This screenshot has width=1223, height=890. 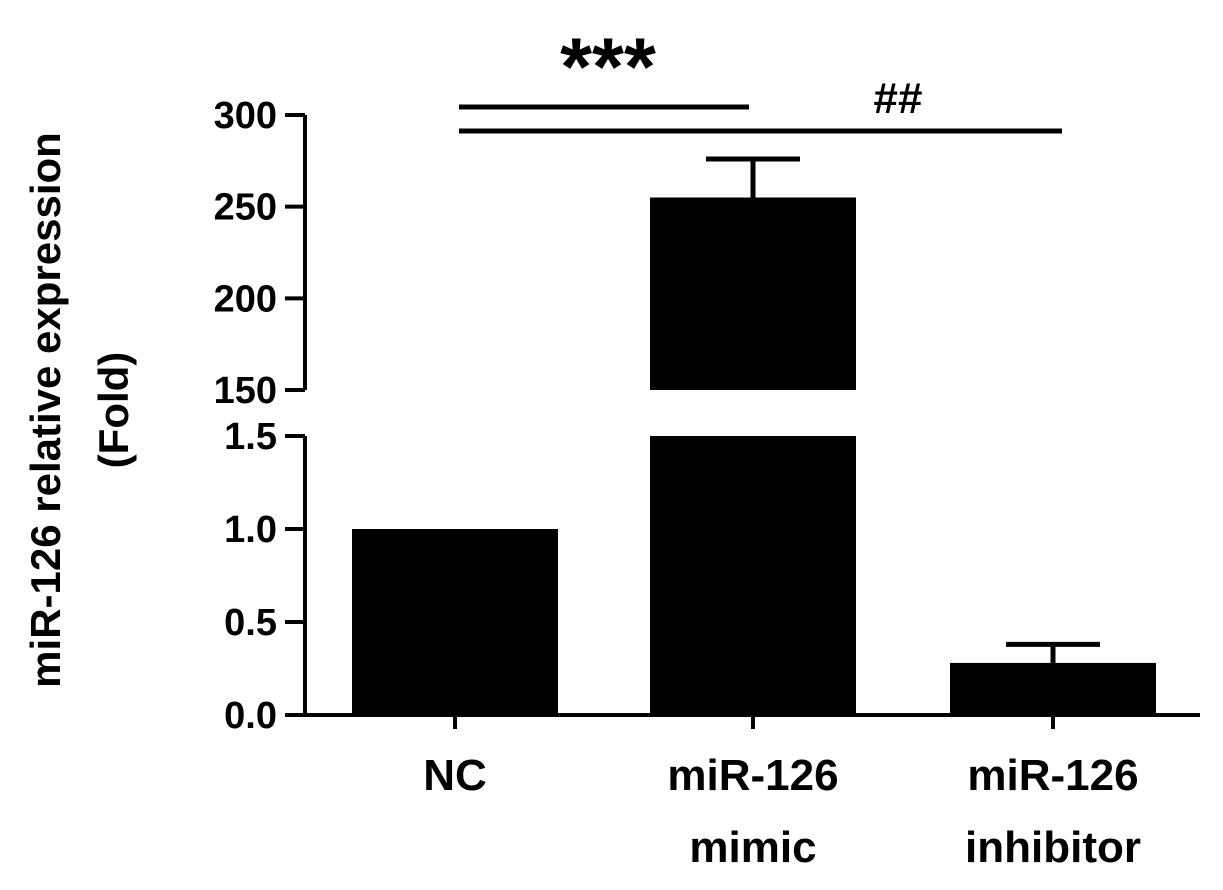 I want to click on y-tick-label: 250, so click(x=245, y=208).